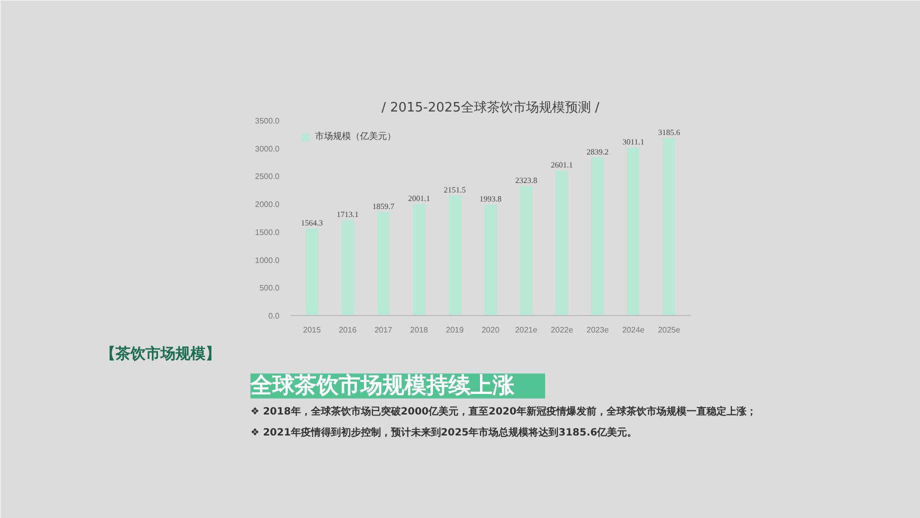  What do you see at coordinates (634, 330) in the screenshot?
I see `x-tick-label: 2024e` at bounding box center [634, 330].